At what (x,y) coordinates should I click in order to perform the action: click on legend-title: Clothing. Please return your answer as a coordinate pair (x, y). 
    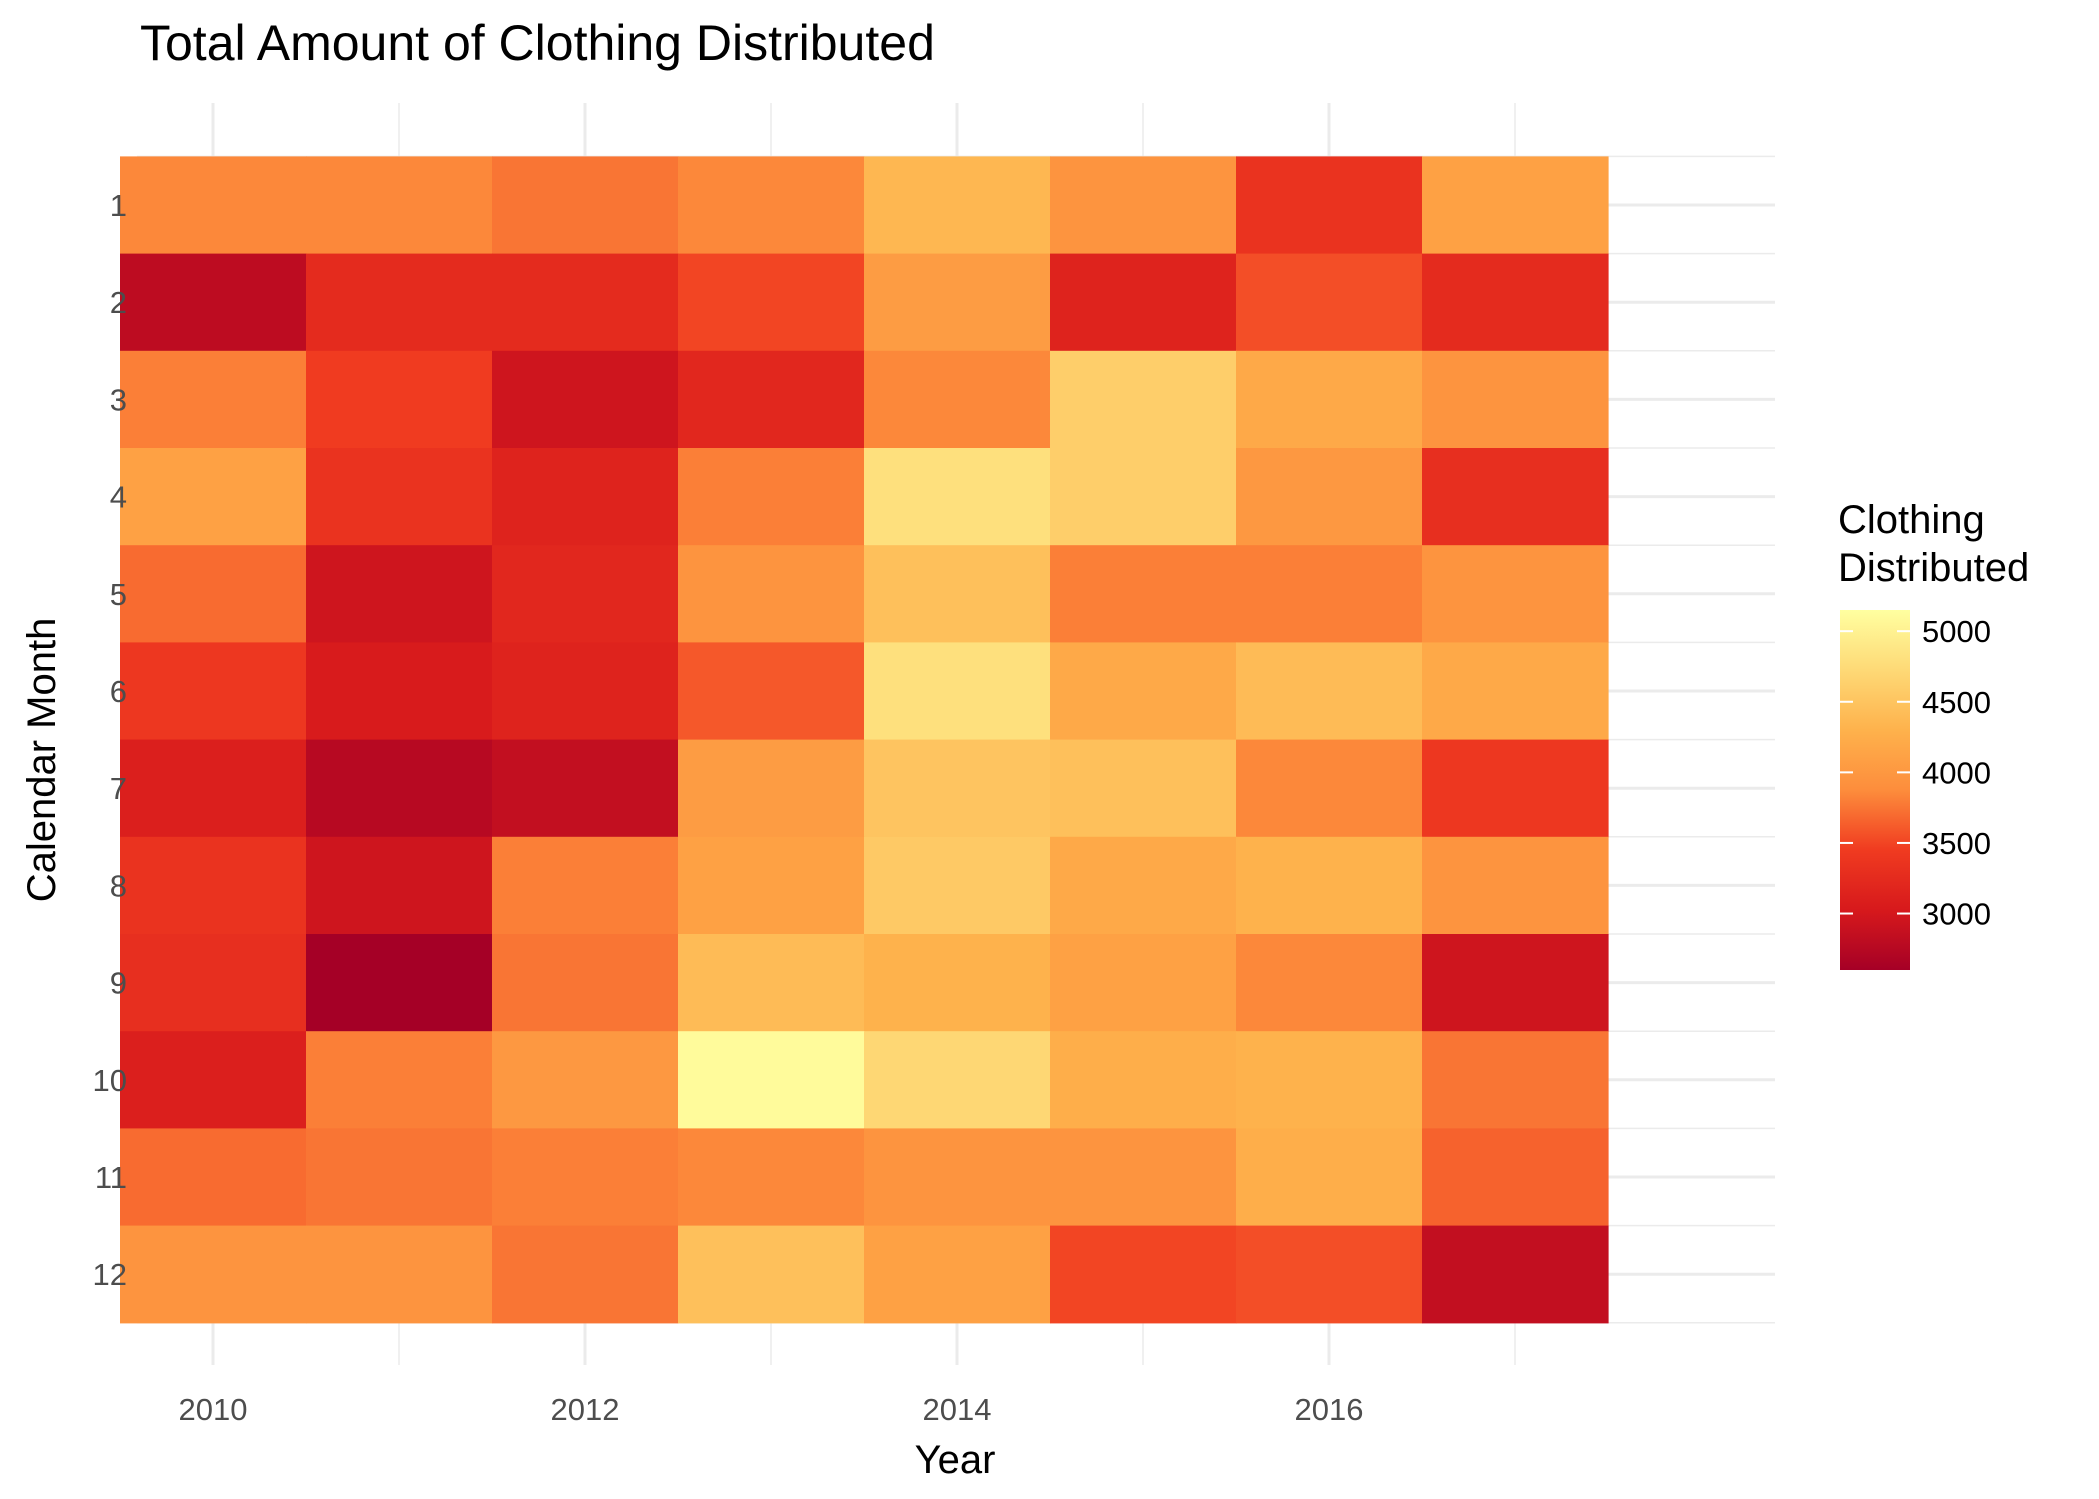
    Looking at the image, I should click on (1911, 520).